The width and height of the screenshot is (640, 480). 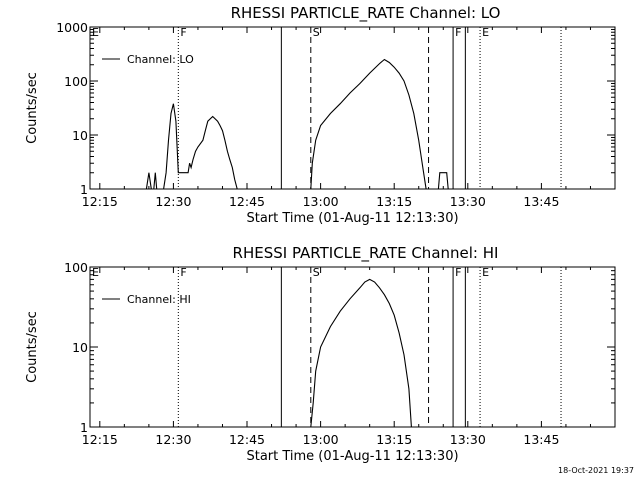 What do you see at coordinates (596, 470) in the screenshot?
I see `timestamp: 18-Oct-2021 19:37` at bounding box center [596, 470].